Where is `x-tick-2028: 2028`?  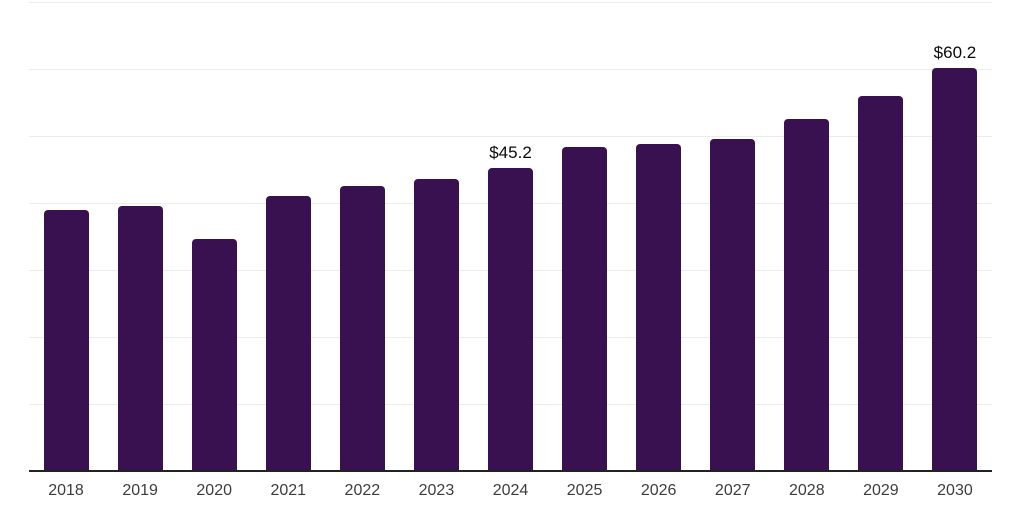
x-tick-2028: 2028 is located at coordinates (807, 490).